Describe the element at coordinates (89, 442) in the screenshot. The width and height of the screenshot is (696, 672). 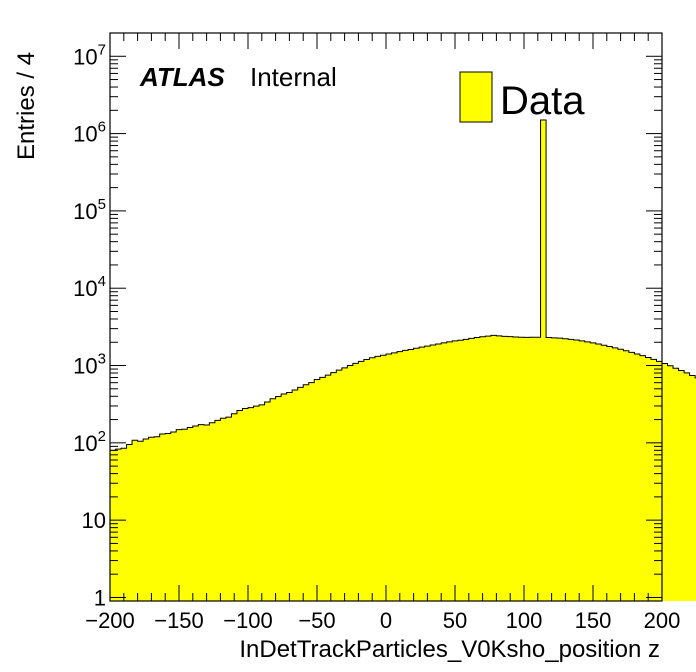
I see `y-tick-label: 10²` at that location.